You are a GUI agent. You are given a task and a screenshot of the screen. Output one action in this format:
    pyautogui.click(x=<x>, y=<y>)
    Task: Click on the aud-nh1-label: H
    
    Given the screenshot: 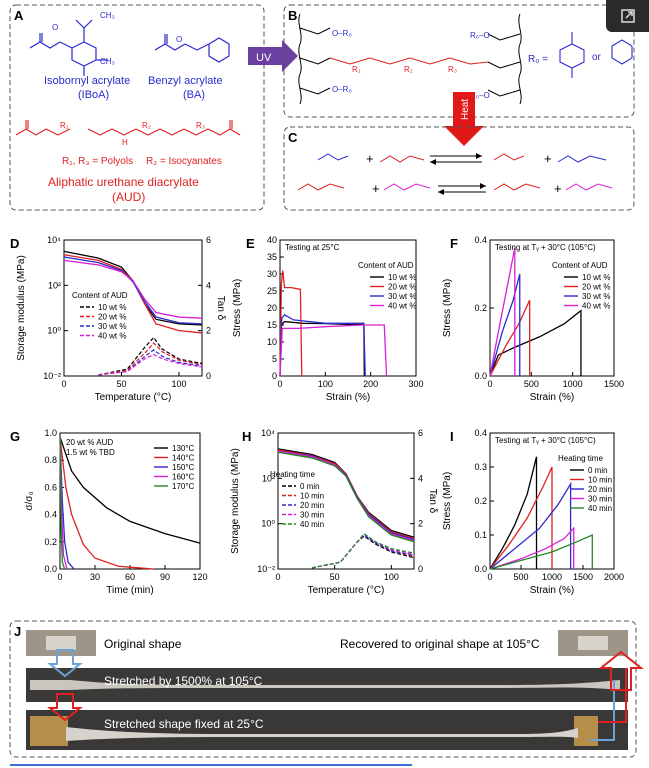 What is the action you would take?
    pyautogui.click(x=125, y=142)
    